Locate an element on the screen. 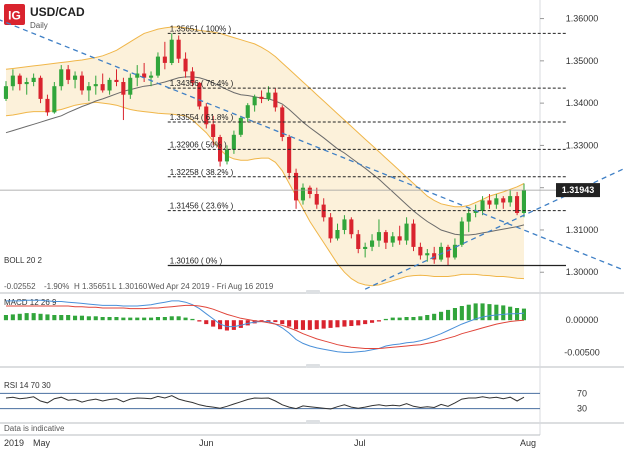 The width and height of the screenshot is (624, 449). footer-note: Data is indicative is located at coordinates (34, 428).